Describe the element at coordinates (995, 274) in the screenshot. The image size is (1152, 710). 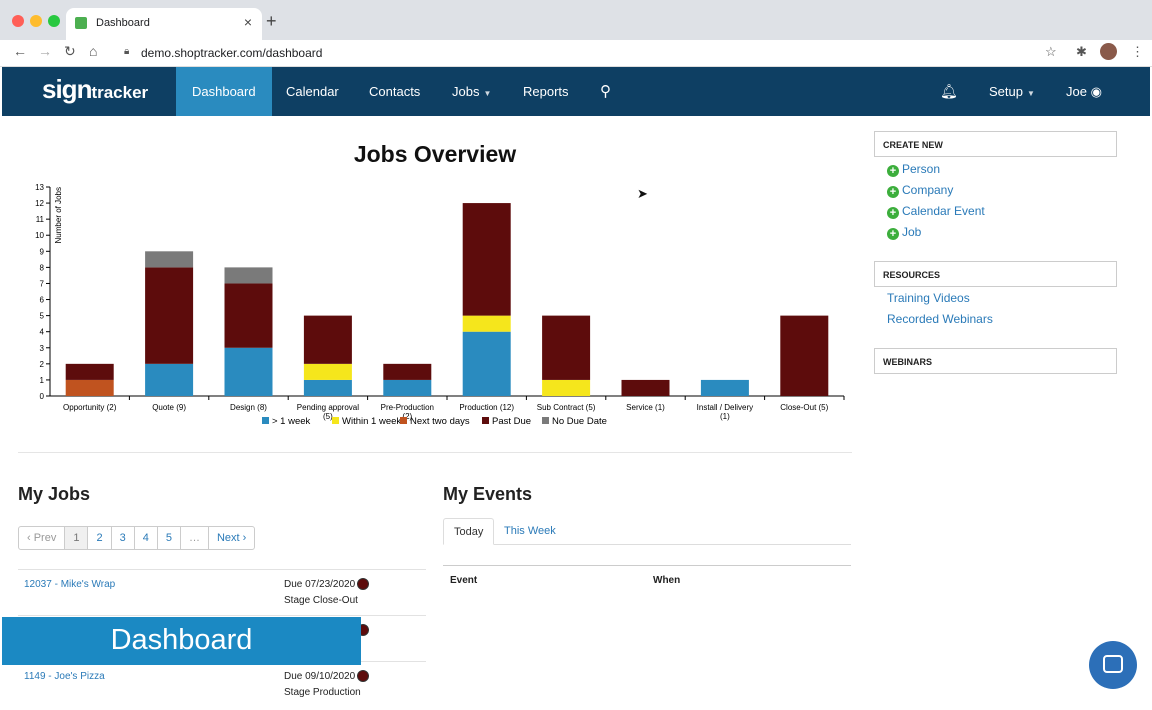
I see `resources-header: RESOURCES` at that location.